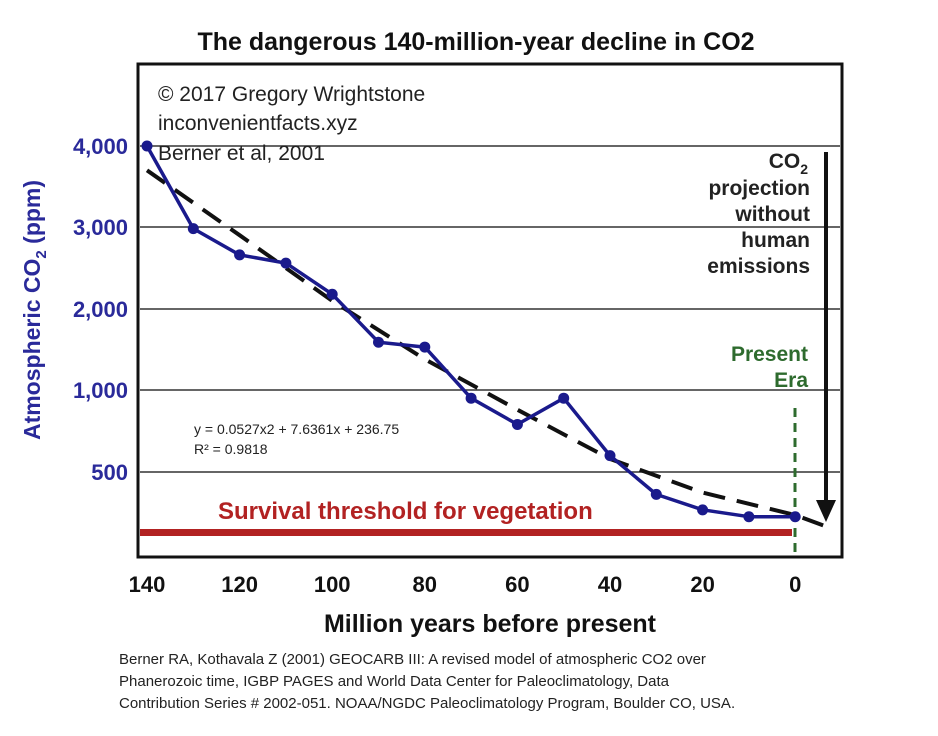 This screenshot has width=938, height=736. I want to click on projection-label-3: human, so click(775, 240).